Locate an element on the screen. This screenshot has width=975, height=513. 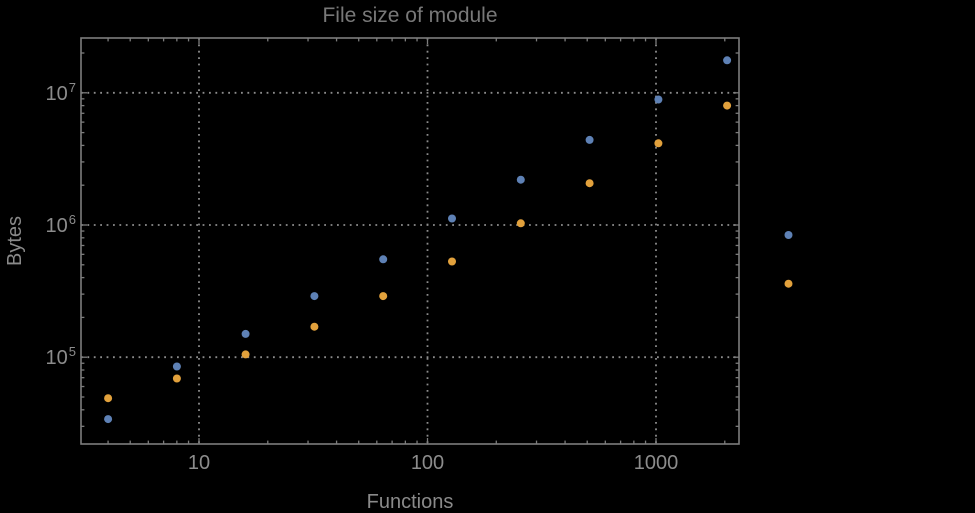
x-tick-label: 10 is located at coordinates (199, 463).